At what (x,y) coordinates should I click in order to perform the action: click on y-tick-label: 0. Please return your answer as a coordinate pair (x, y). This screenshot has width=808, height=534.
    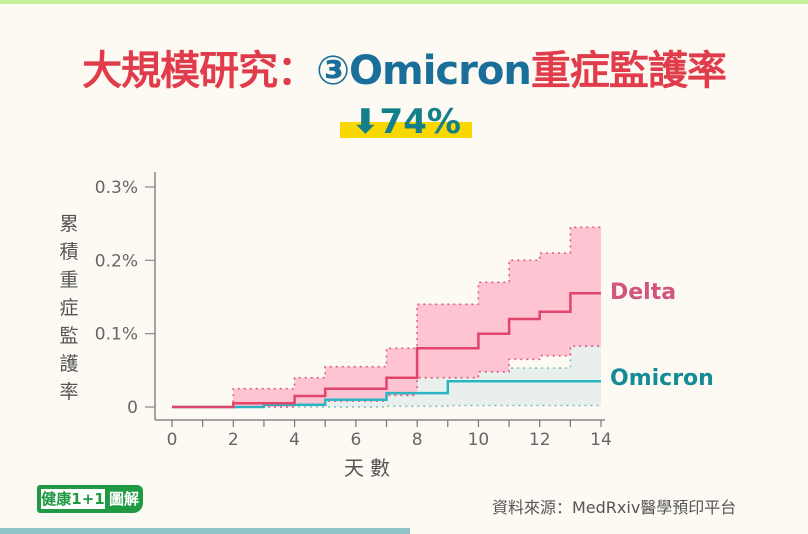
    Looking at the image, I should click on (132, 408).